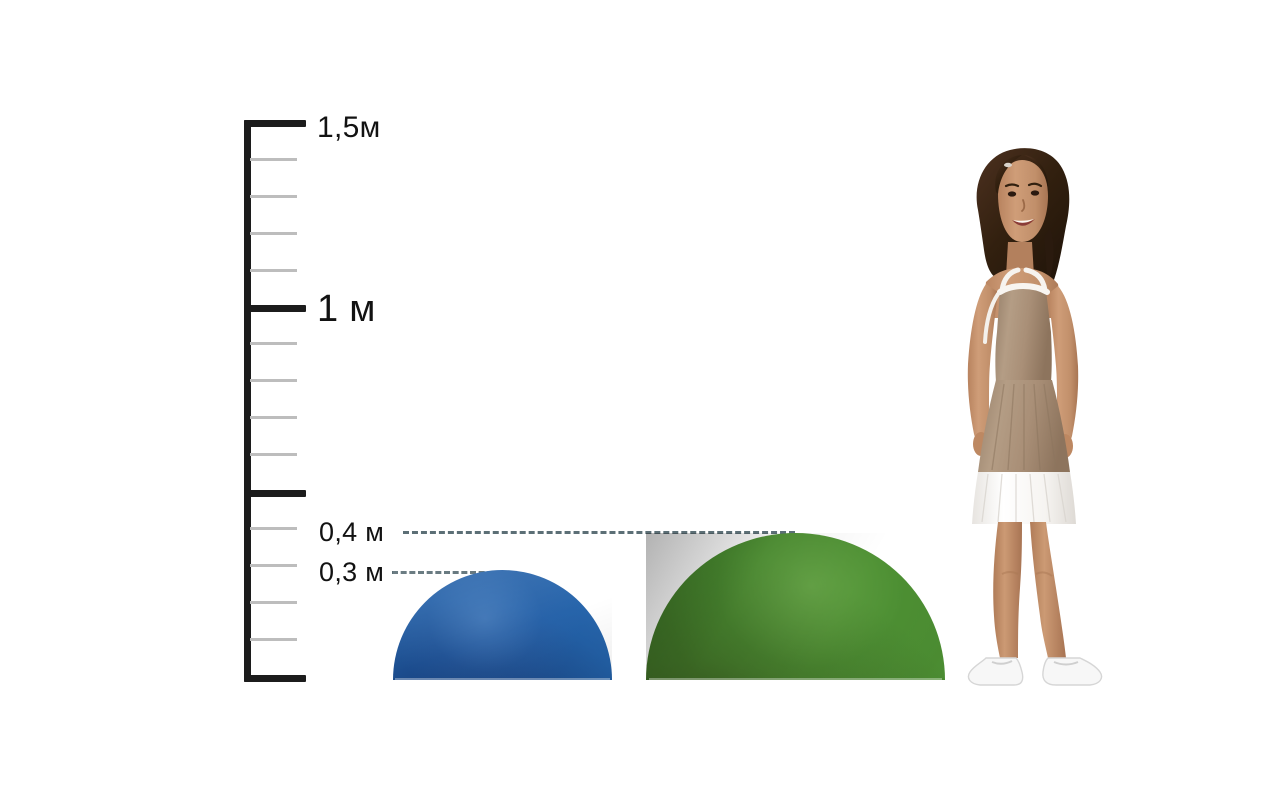  Describe the element at coordinates (1048, 590) in the screenshot. I see `leg-right` at that location.